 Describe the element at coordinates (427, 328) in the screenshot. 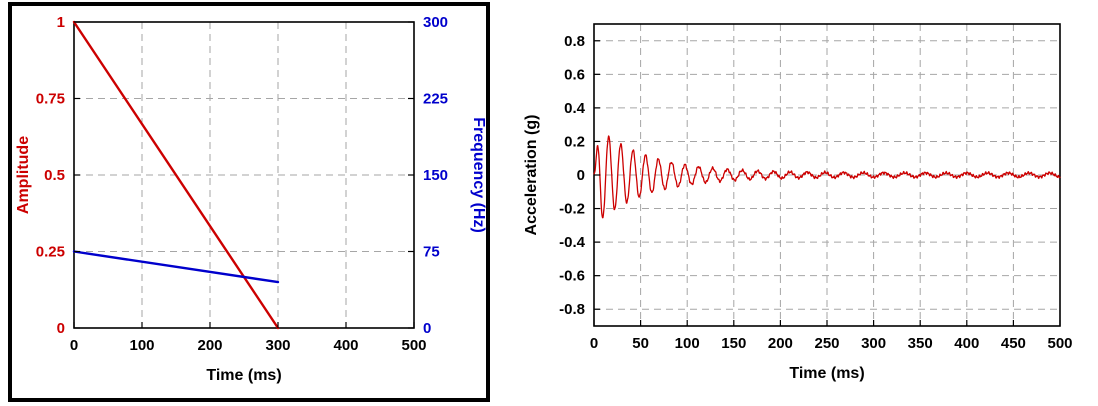

I see `y-right-tick-label: 0` at that location.